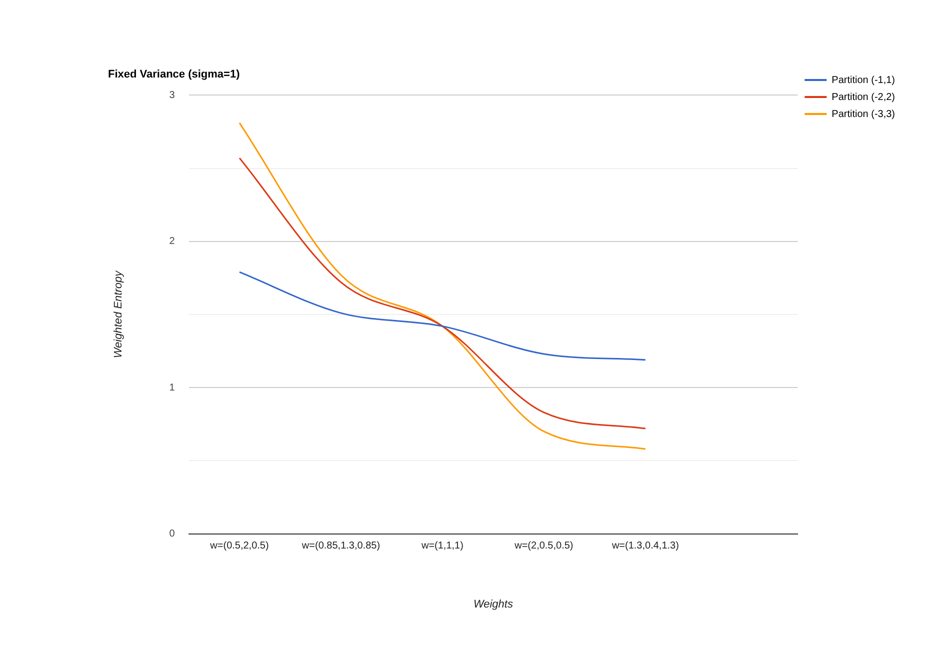 The image size is (933, 653). Describe the element at coordinates (118, 313) in the screenshot. I see `y-axis-title: Weighted Entropy` at that location.